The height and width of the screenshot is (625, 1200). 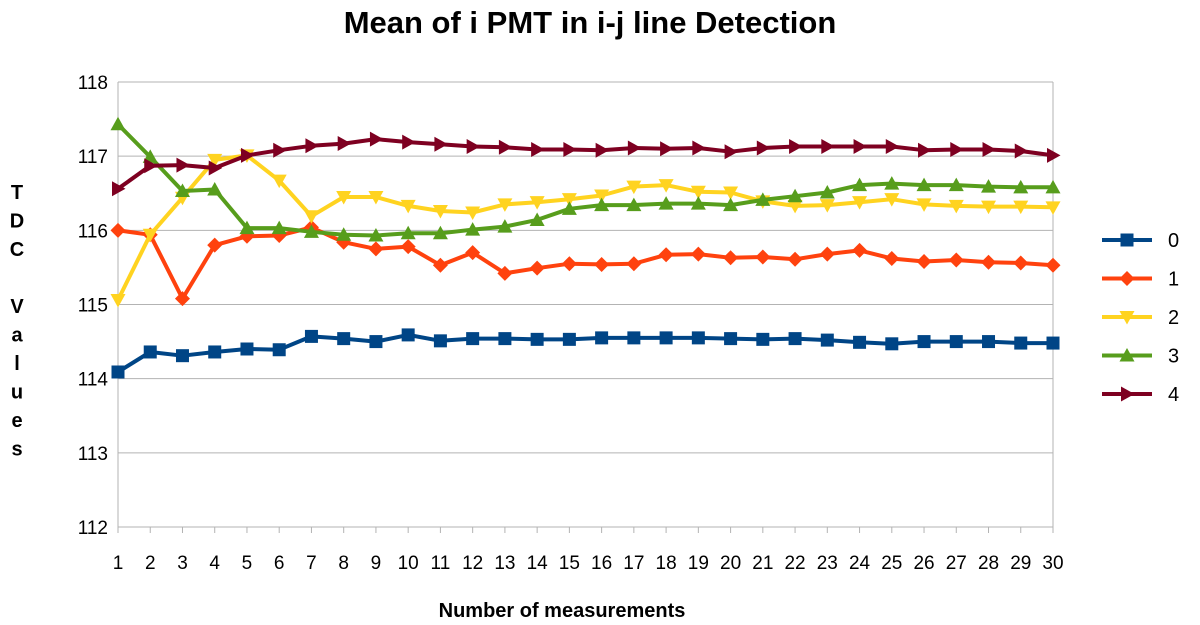 What do you see at coordinates (16, 421) in the screenshot?
I see `y-axis-label-char: e` at bounding box center [16, 421].